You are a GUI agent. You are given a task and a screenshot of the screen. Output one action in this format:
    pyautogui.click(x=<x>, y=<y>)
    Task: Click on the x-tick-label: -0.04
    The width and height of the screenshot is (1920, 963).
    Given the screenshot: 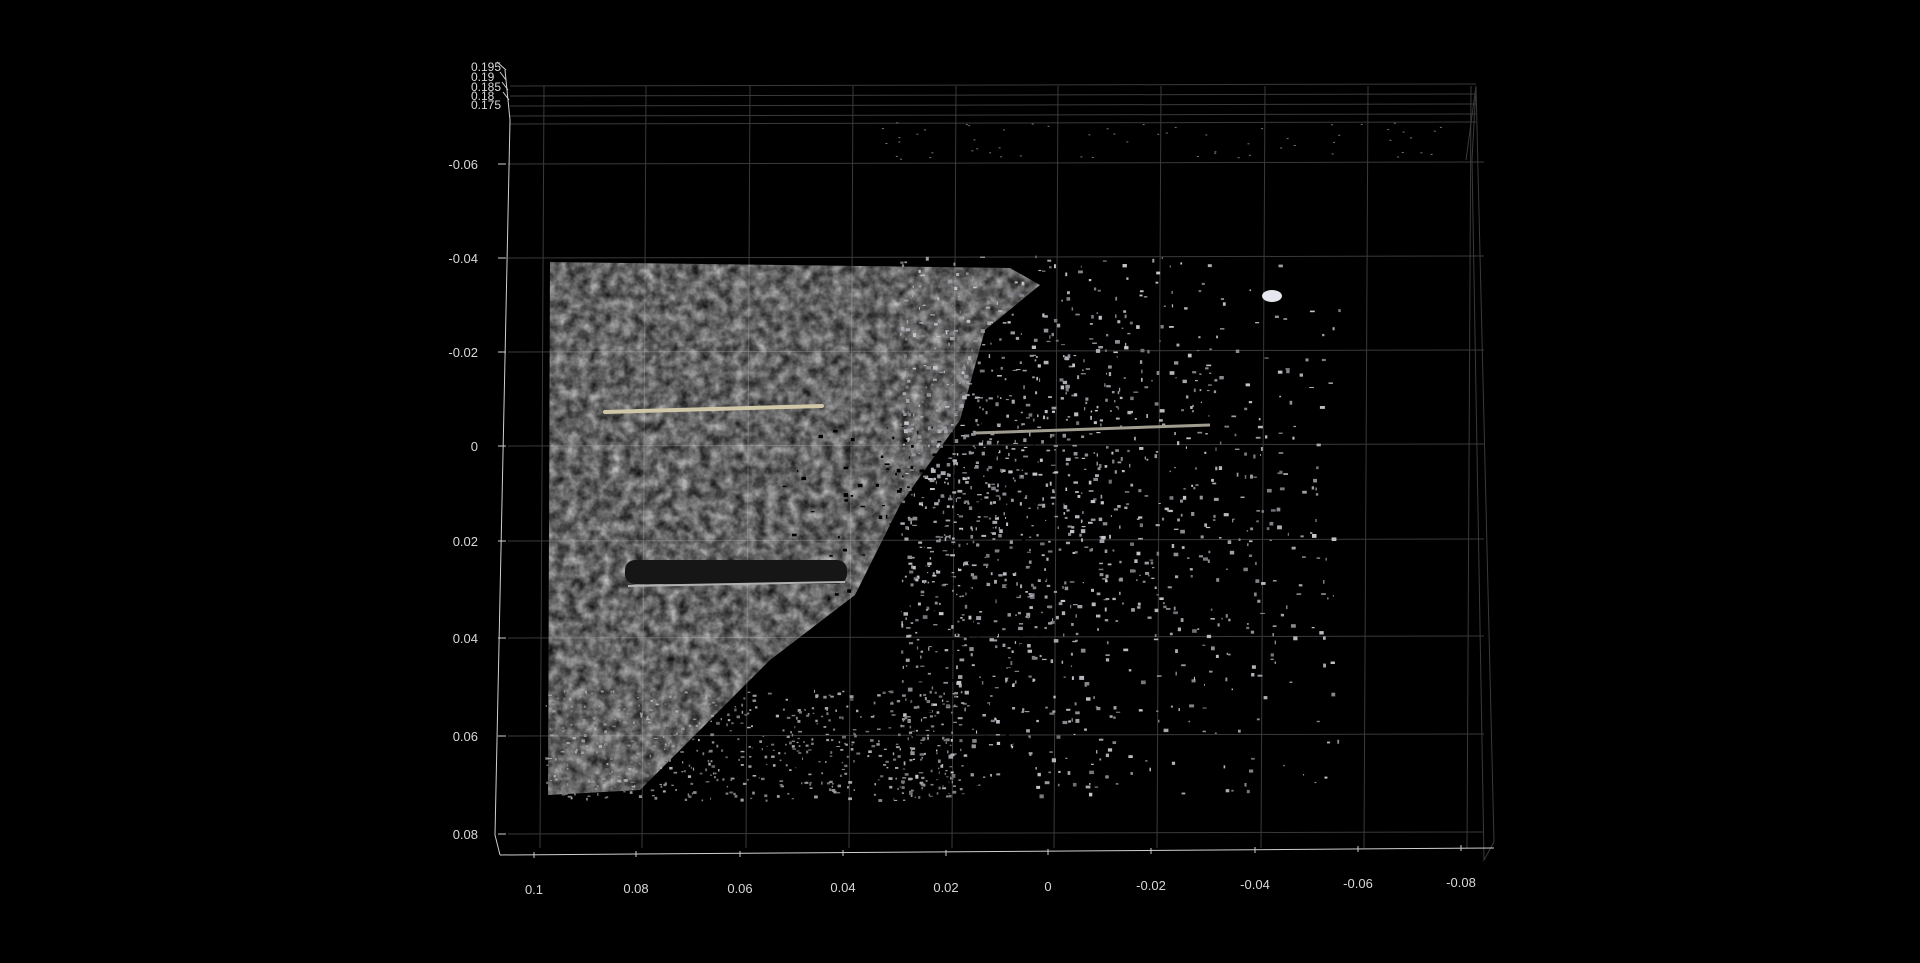 What is the action you would take?
    pyautogui.click(x=1255, y=884)
    